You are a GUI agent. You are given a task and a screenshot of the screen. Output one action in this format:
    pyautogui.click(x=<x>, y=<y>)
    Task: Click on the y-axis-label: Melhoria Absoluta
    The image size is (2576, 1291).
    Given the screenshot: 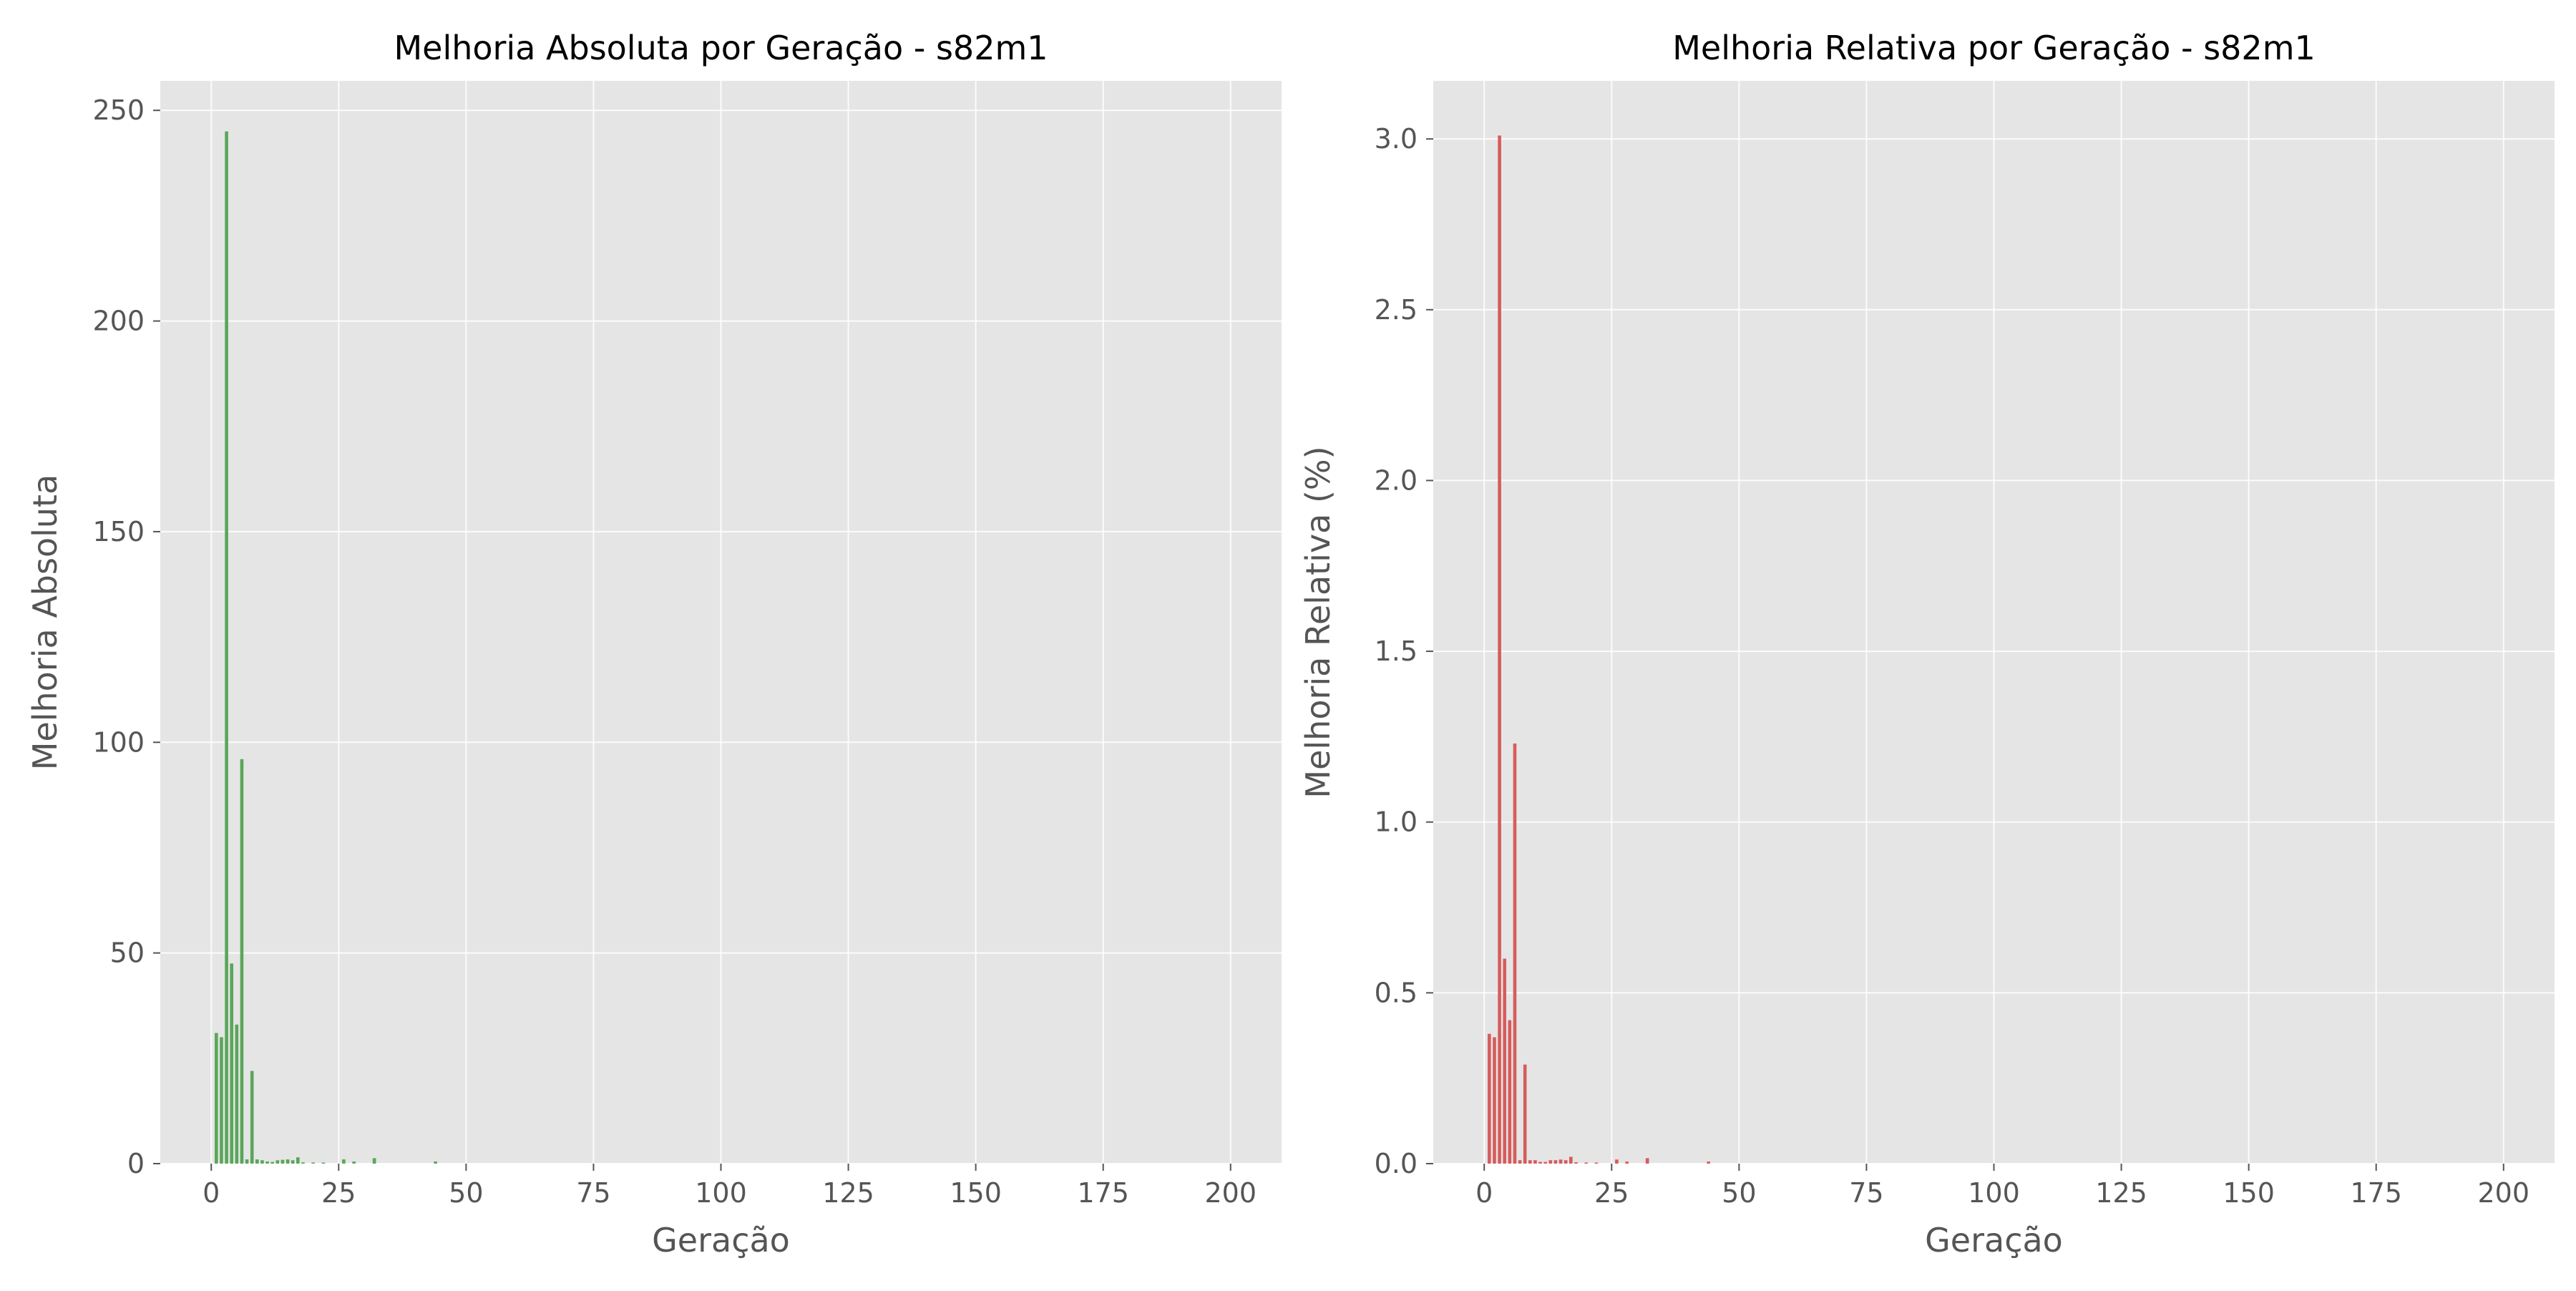 What is the action you would take?
    pyautogui.click(x=45, y=622)
    